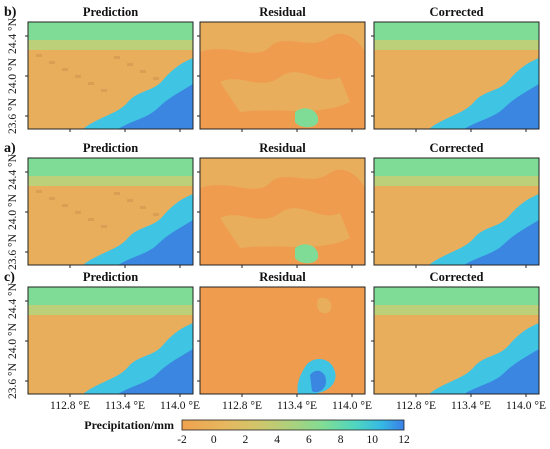  I want to click on residual-core, so click(318, 381).